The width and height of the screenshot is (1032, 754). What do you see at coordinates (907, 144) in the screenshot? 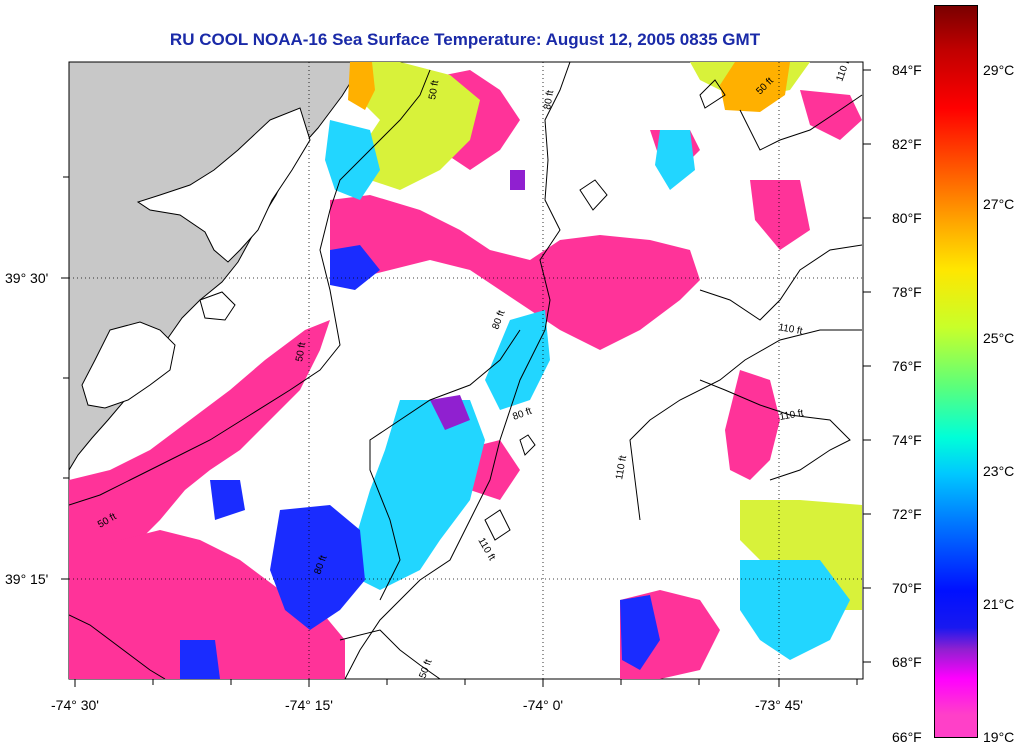
I see `fahrenheit-label: 82°F` at bounding box center [907, 144].